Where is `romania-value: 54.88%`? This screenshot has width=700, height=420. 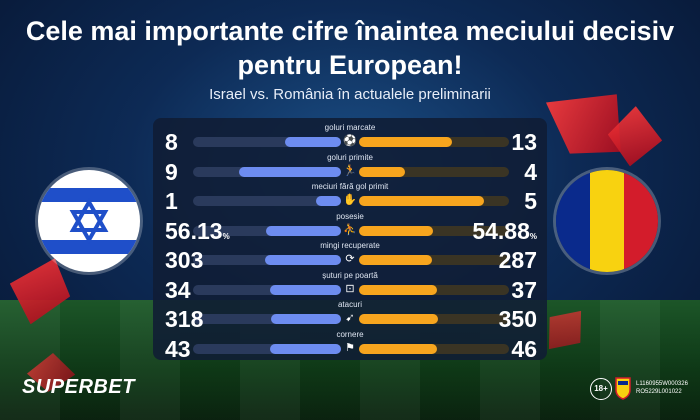 romania-value: 54.88% is located at coordinates (504, 232).